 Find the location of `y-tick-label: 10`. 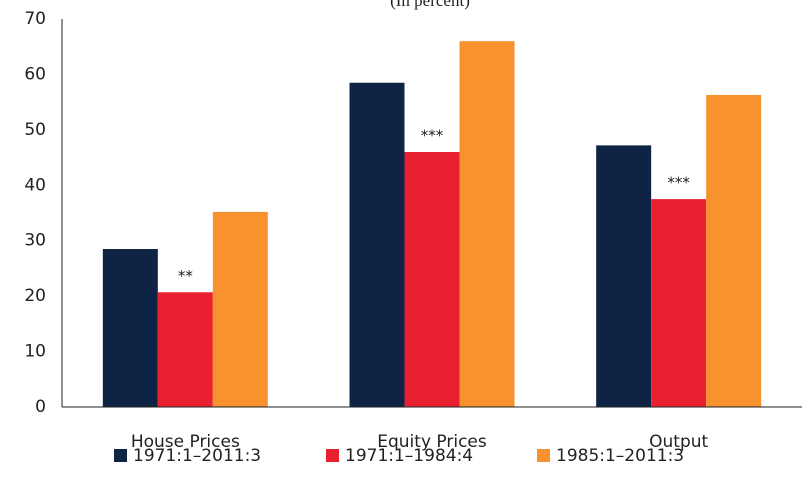

y-tick-label: 10 is located at coordinates (35, 352).